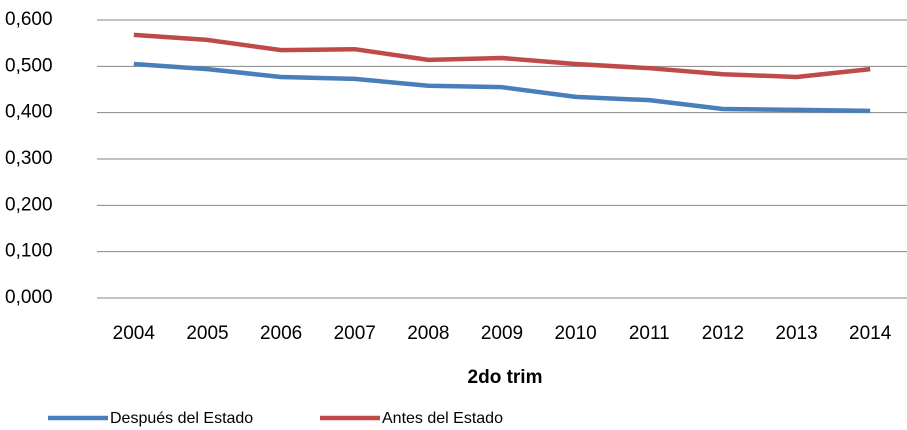  Describe the element at coordinates (29, 297) in the screenshot. I see `y-tick-label: 0,000` at that location.